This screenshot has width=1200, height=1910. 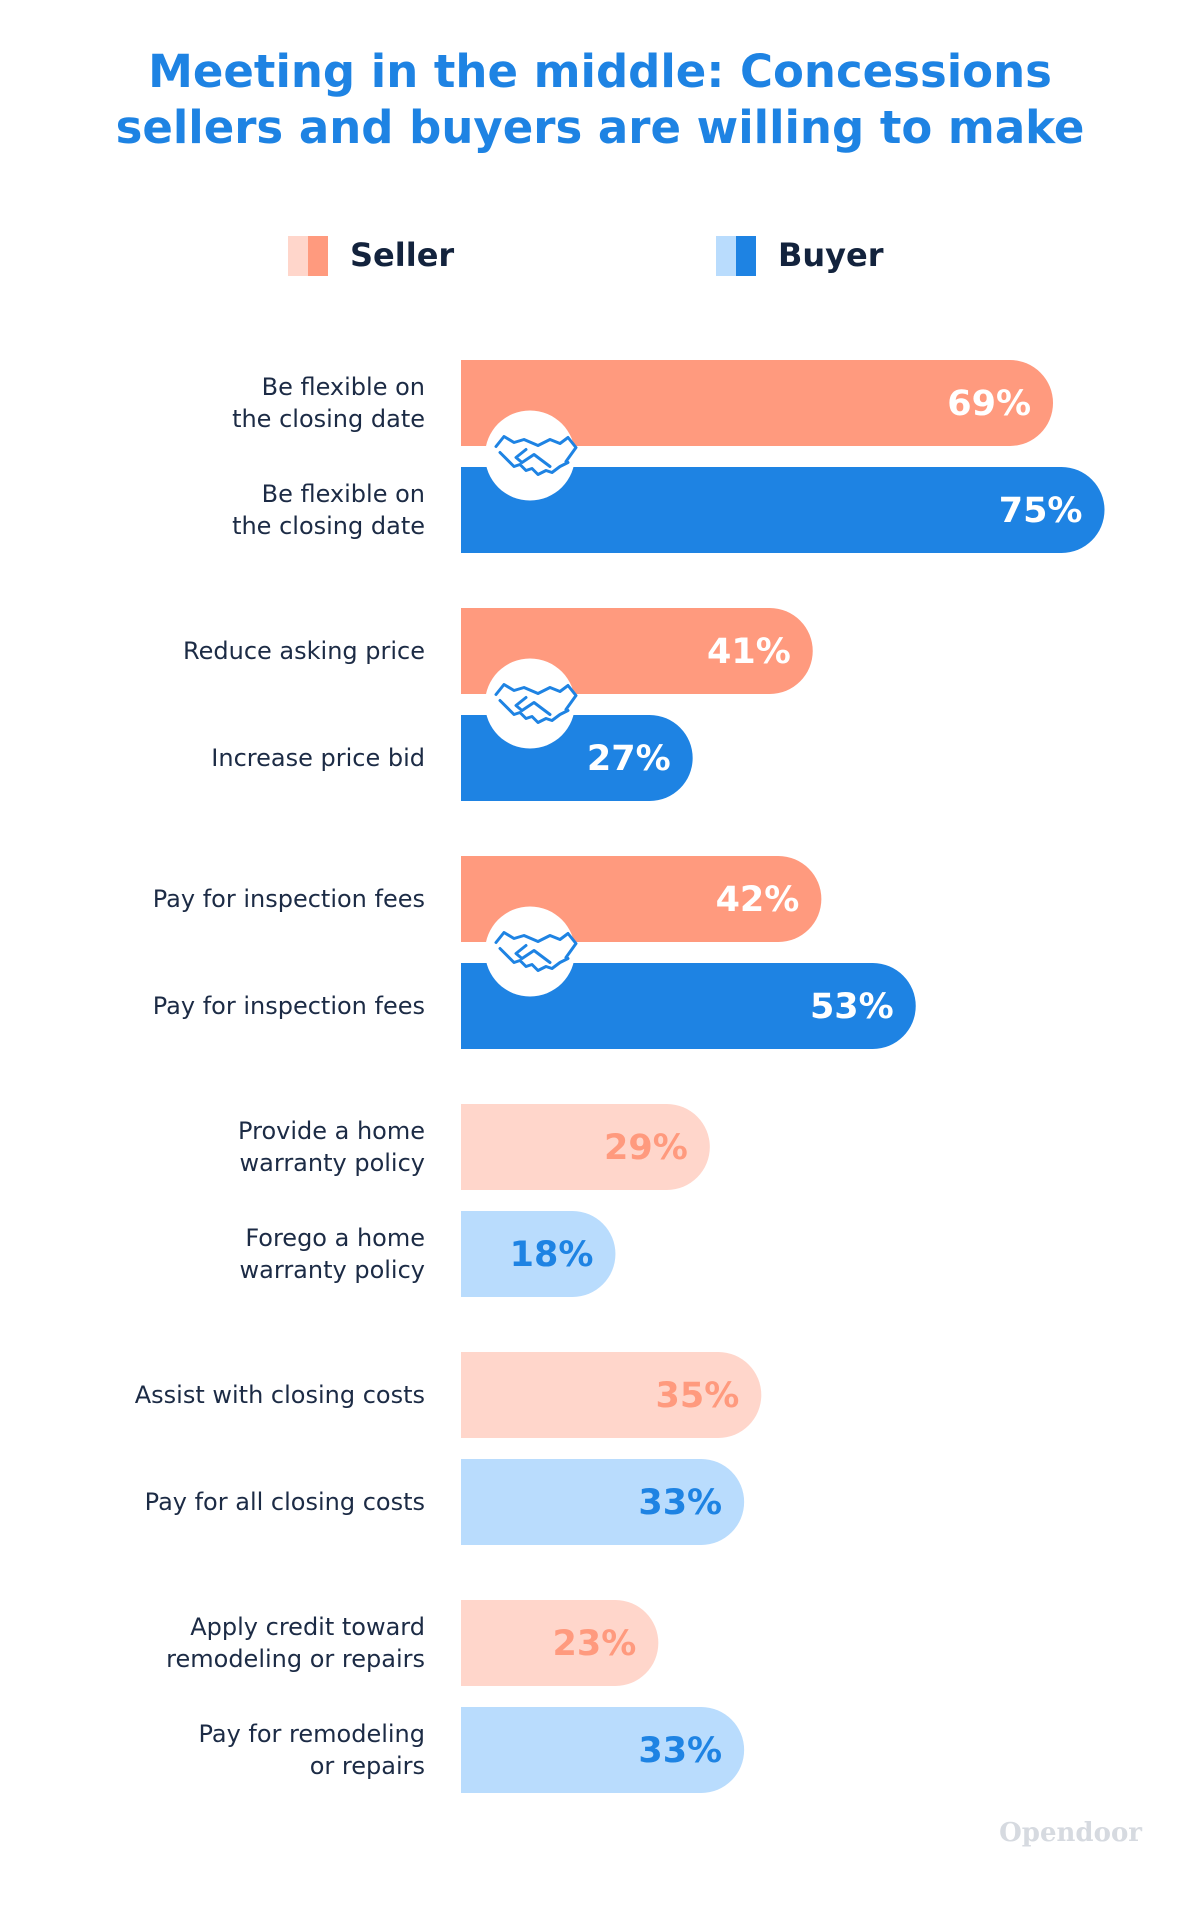 What do you see at coordinates (284, 1502) in the screenshot?
I see `category-label: Pay for all closing costs` at bounding box center [284, 1502].